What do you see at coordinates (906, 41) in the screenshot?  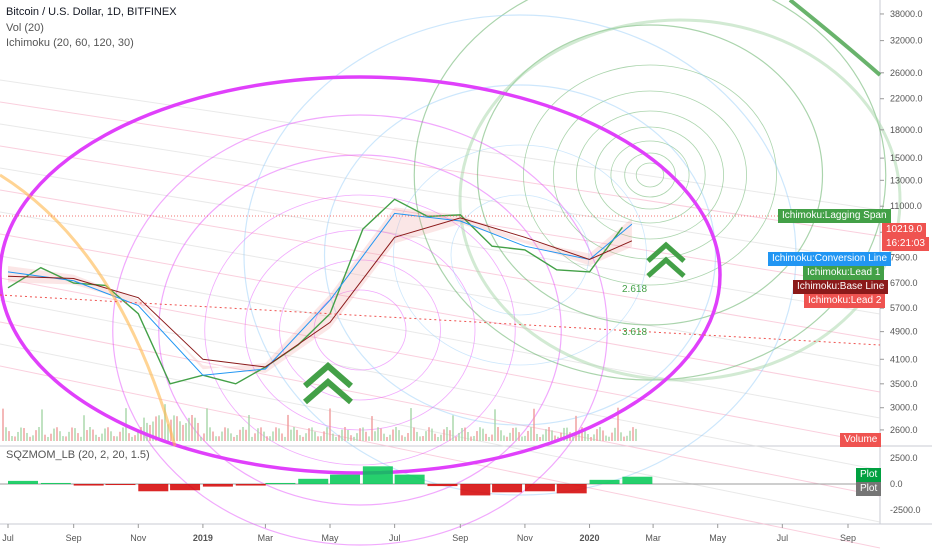 I see `price-tick-label: 32000.0` at bounding box center [906, 41].